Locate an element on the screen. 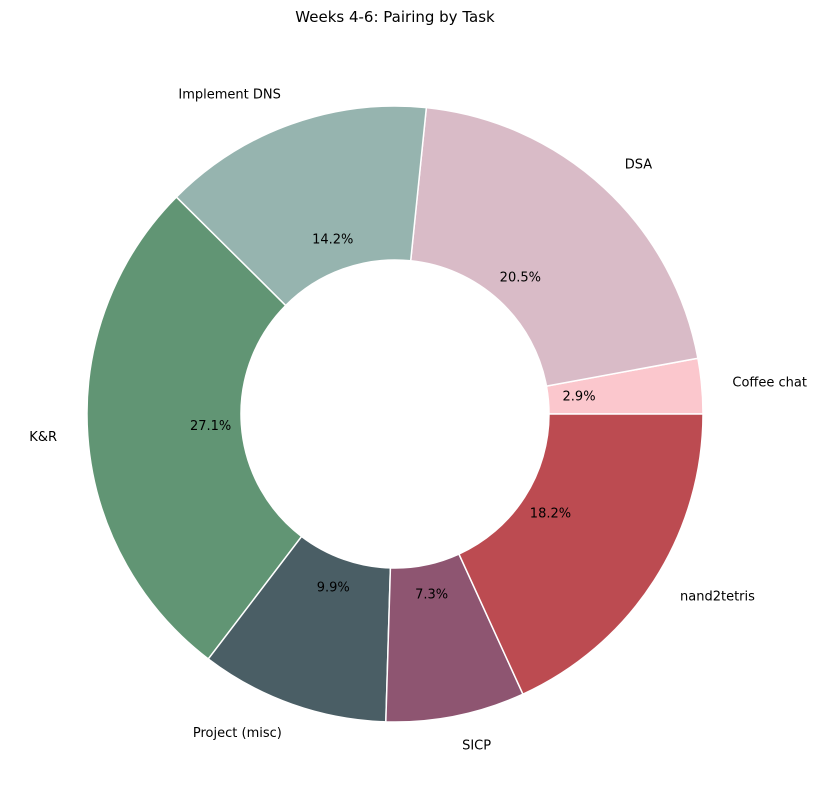 This screenshot has width=822, height=810. chart-title: Weeks 4-6: Pairing by Task is located at coordinates (395, 17).